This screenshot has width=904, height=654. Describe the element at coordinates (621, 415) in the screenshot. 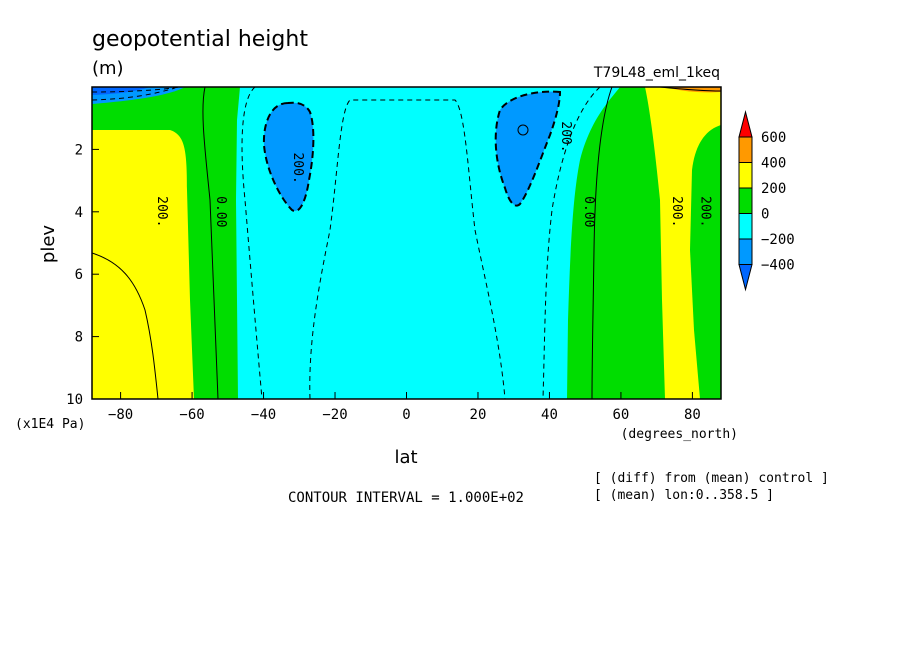

I see `x-tick-label: 60` at that location.